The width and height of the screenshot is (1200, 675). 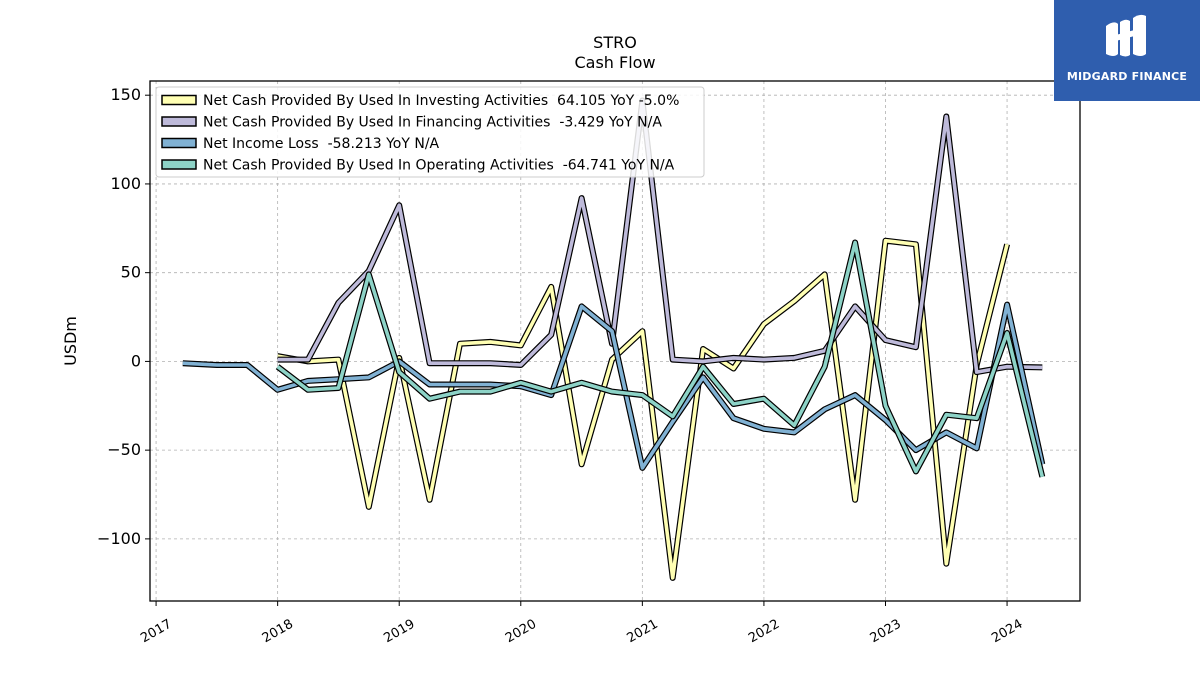 What do you see at coordinates (1007, 632) in the screenshot?
I see `x-tick-label: 2024` at bounding box center [1007, 632].